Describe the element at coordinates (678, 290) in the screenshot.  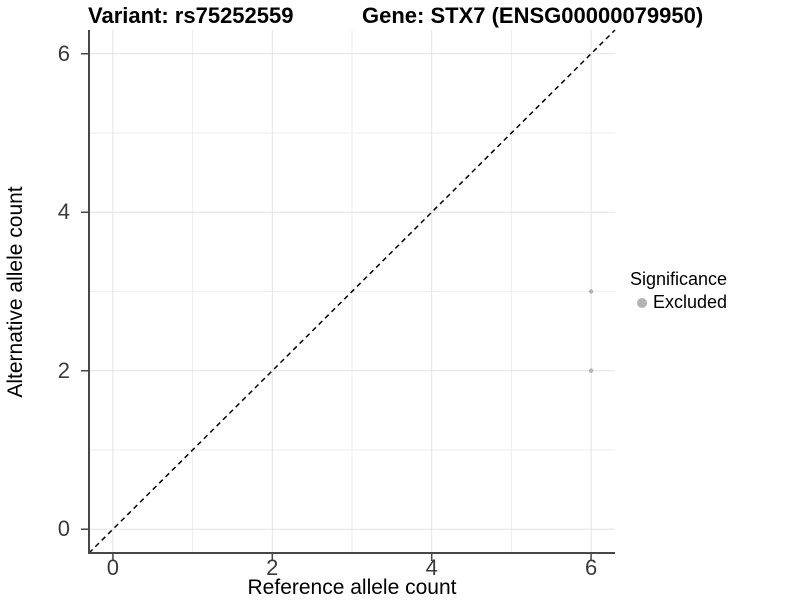
I see `legend: Significance Excluded` at that location.